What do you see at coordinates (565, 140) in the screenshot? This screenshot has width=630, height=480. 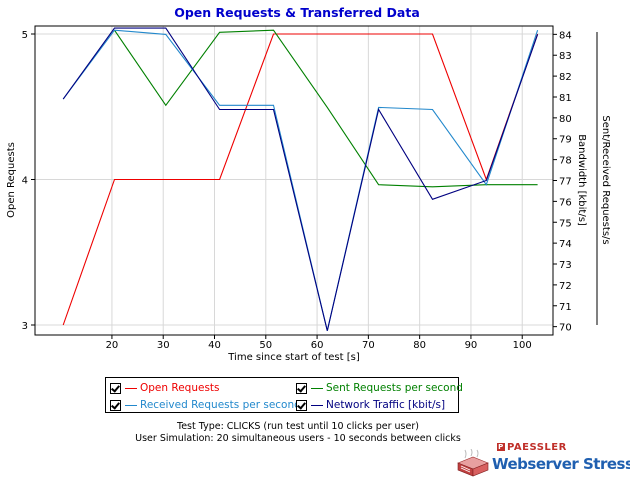 I see `y-right-tick-label: 79` at bounding box center [565, 140].